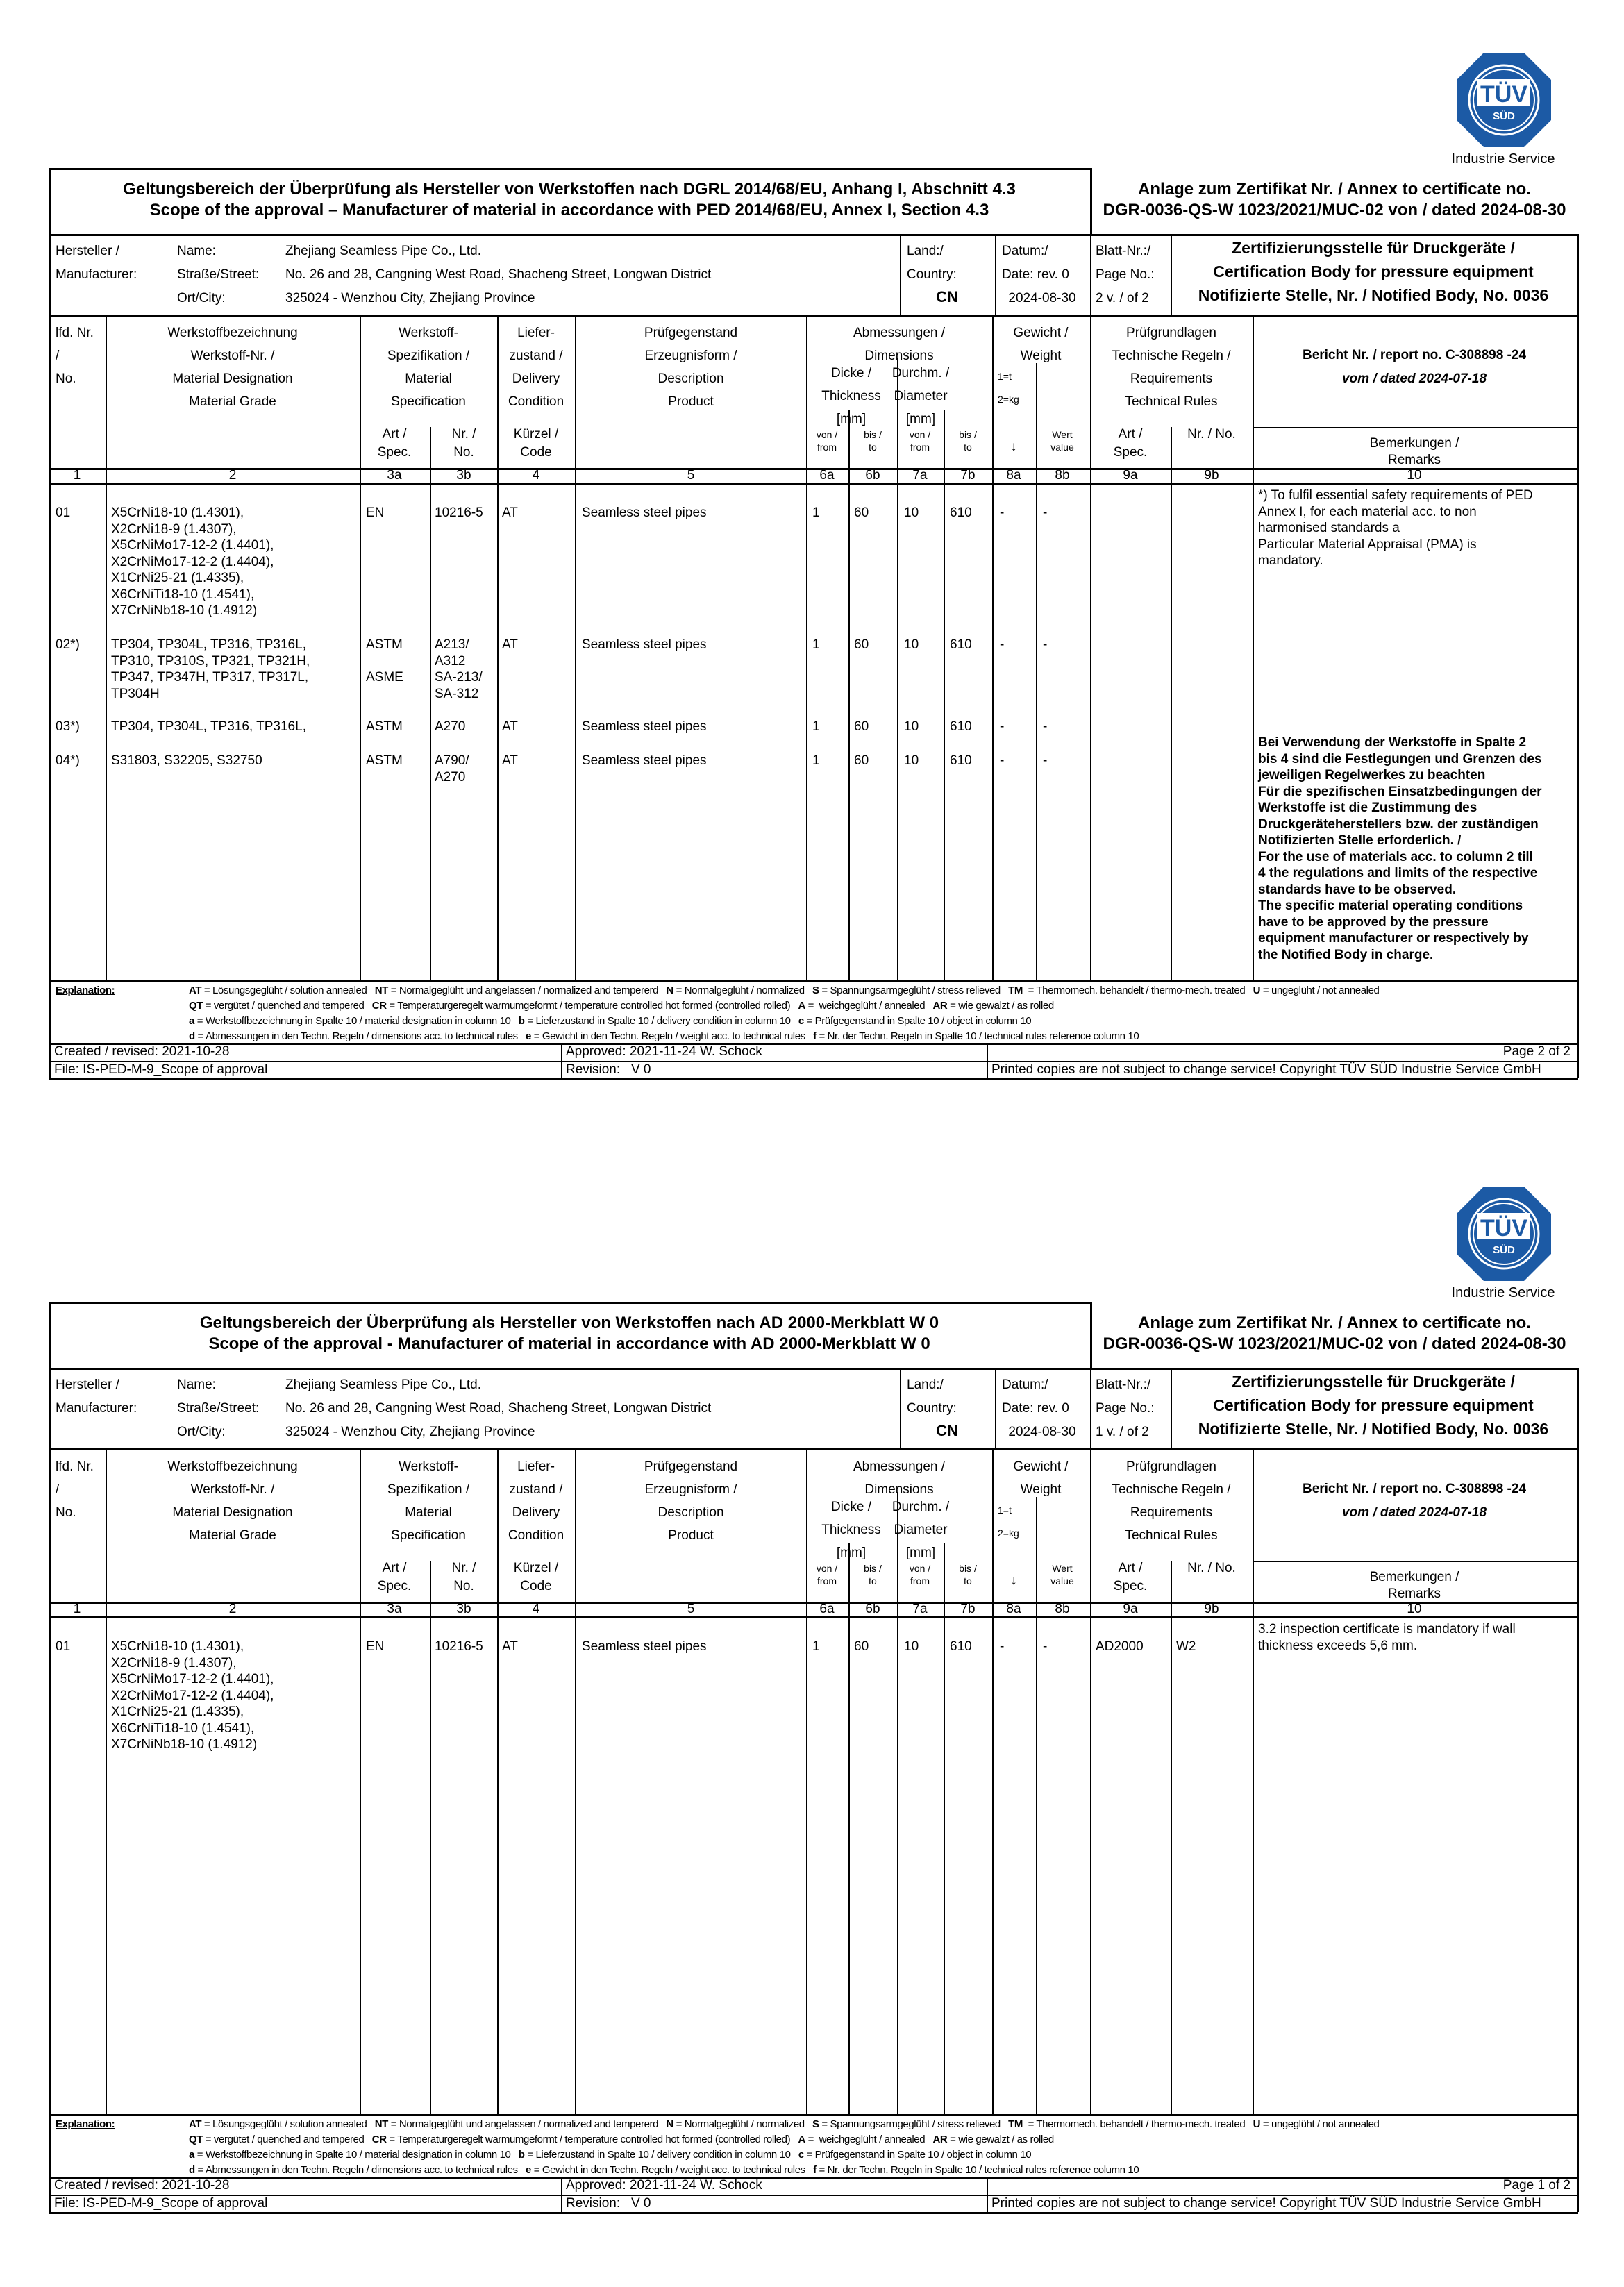 The image size is (1624, 2287). Describe the element at coordinates (1503, 159) in the screenshot. I see `logo-caption: Industrie Service` at that location.